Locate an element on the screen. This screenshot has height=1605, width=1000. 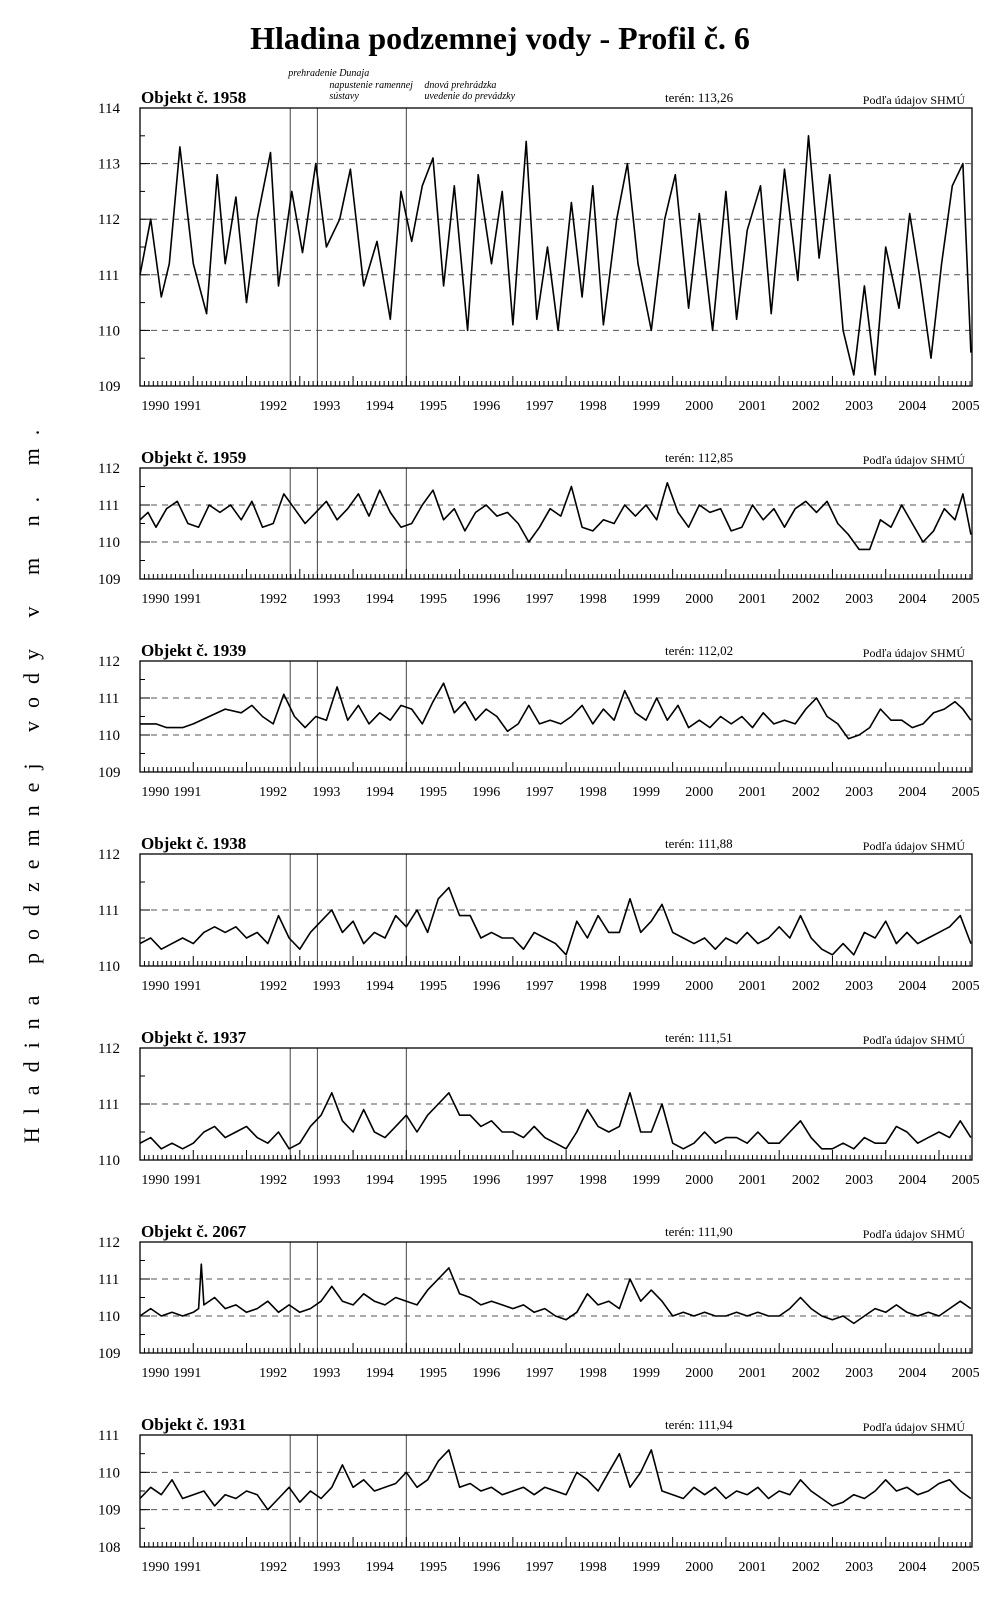
terrain-label: terén: 112,02 is located at coordinates (699, 650).